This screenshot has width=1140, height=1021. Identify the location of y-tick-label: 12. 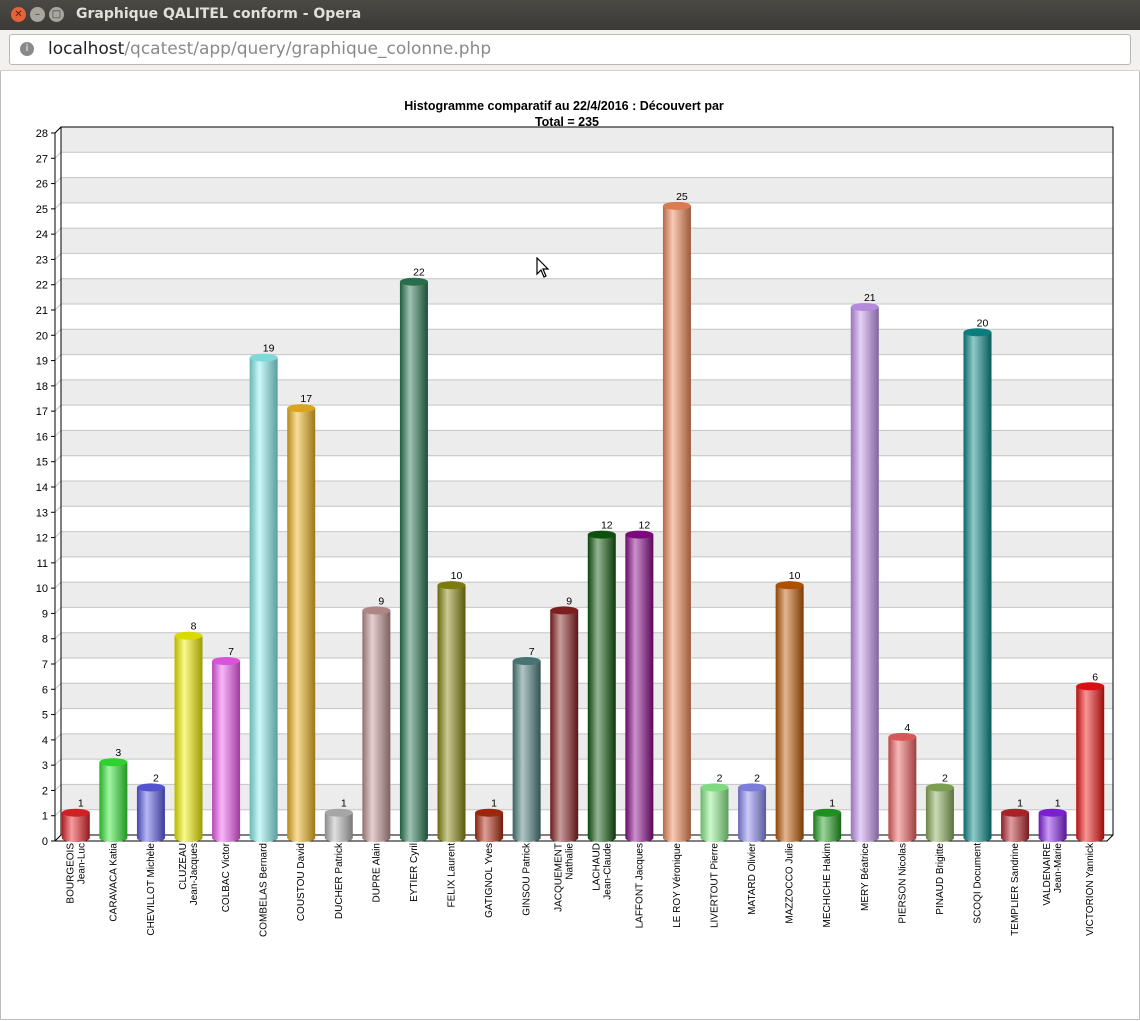
(42, 539).